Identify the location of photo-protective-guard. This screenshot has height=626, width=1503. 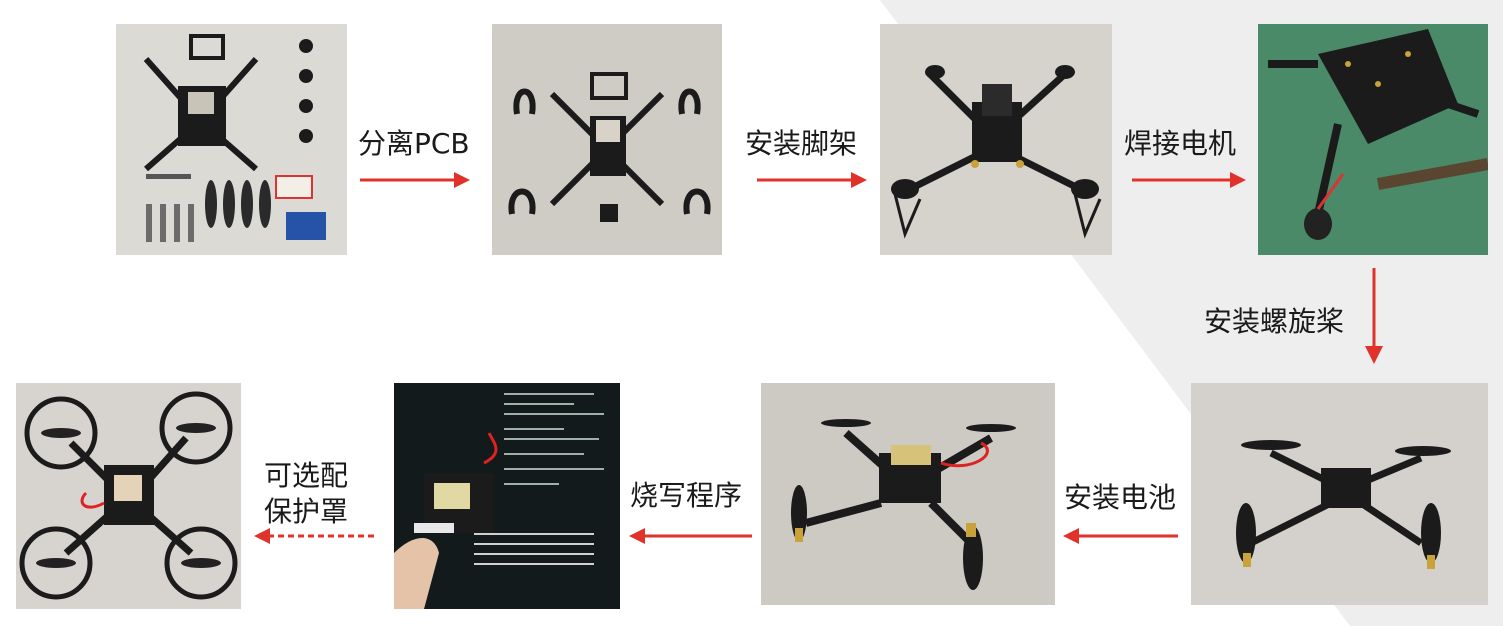
(128, 496).